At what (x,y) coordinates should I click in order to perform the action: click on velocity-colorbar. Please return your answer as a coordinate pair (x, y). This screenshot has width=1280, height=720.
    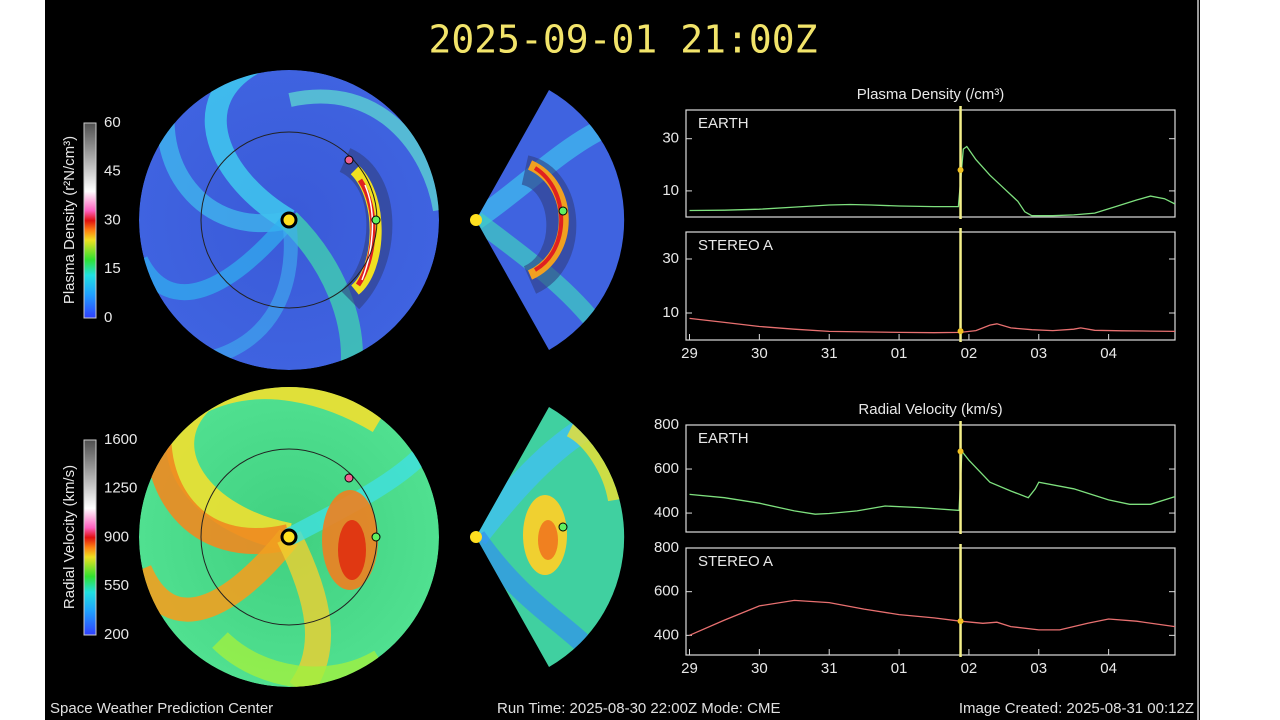
    Looking at the image, I should click on (90, 537).